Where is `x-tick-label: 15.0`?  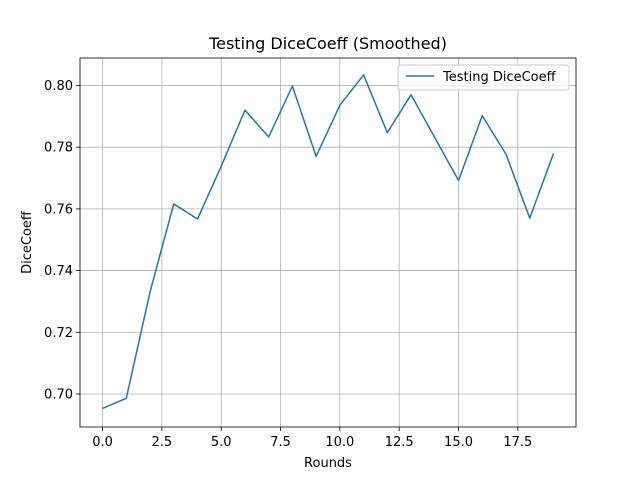 x-tick-label: 15.0 is located at coordinates (458, 442).